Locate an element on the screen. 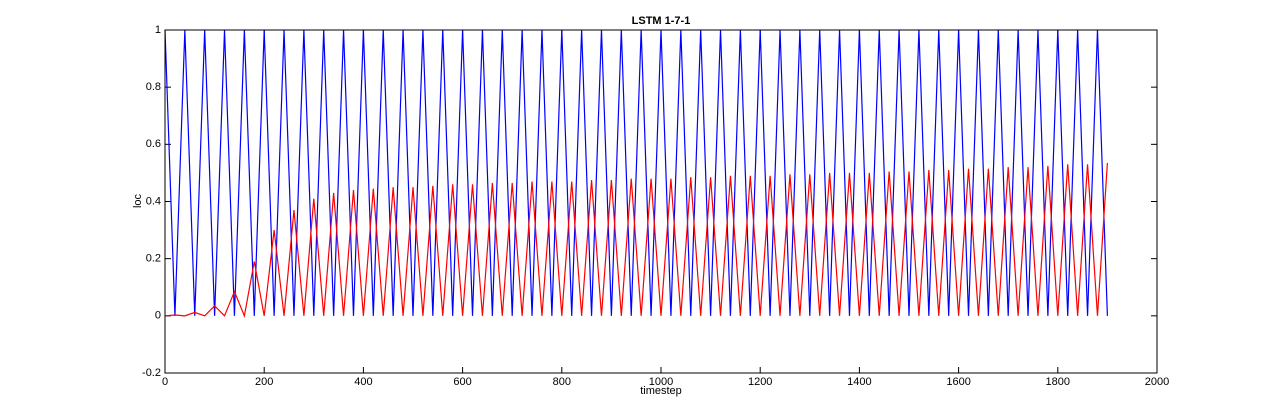 The image size is (1279, 420). chart-title: LSTM 1-7-1 is located at coordinates (661, 21).